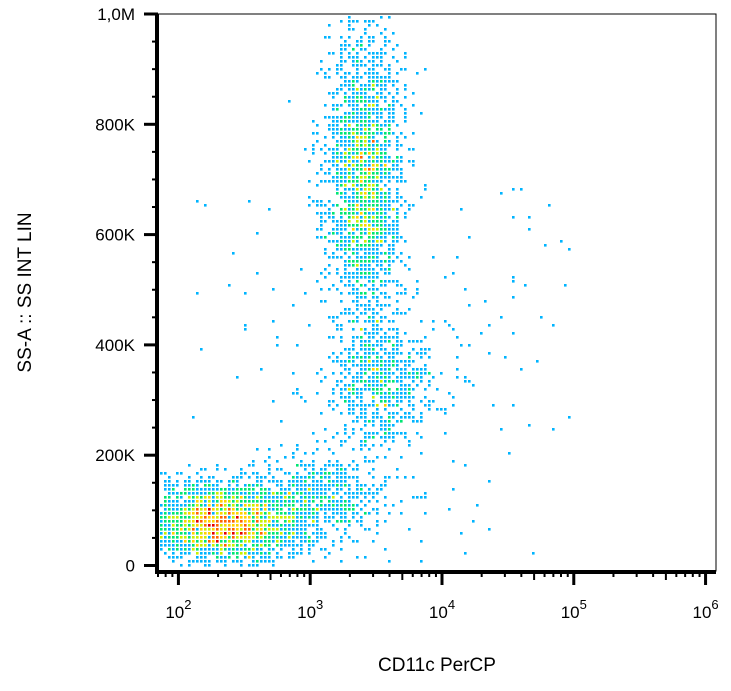  Describe the element at coordinates (116, 14) in the screenshot. I see `y-tick-label: 1,0M` at that location.